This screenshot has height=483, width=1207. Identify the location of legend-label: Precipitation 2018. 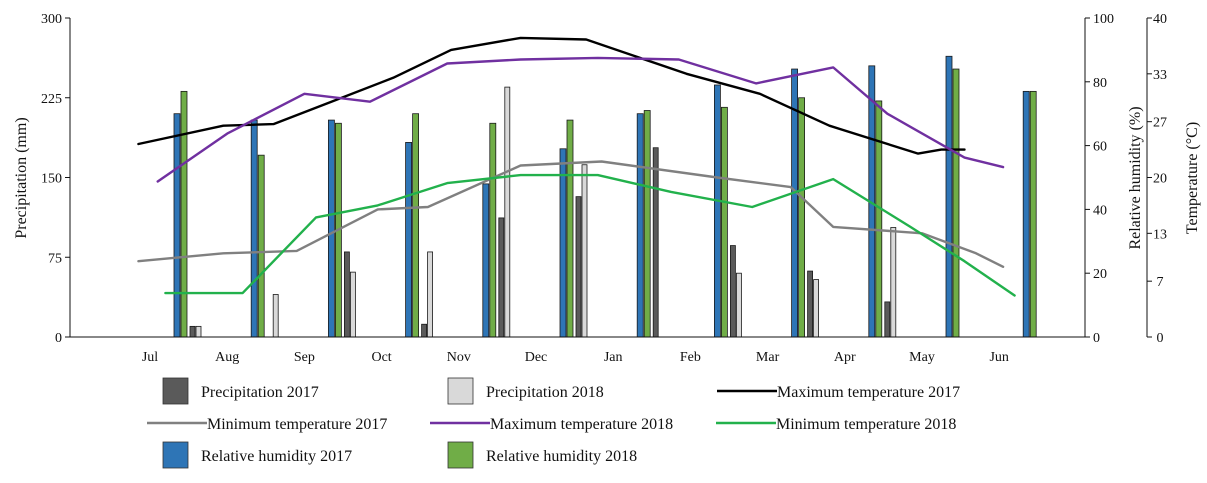
(545, 392).